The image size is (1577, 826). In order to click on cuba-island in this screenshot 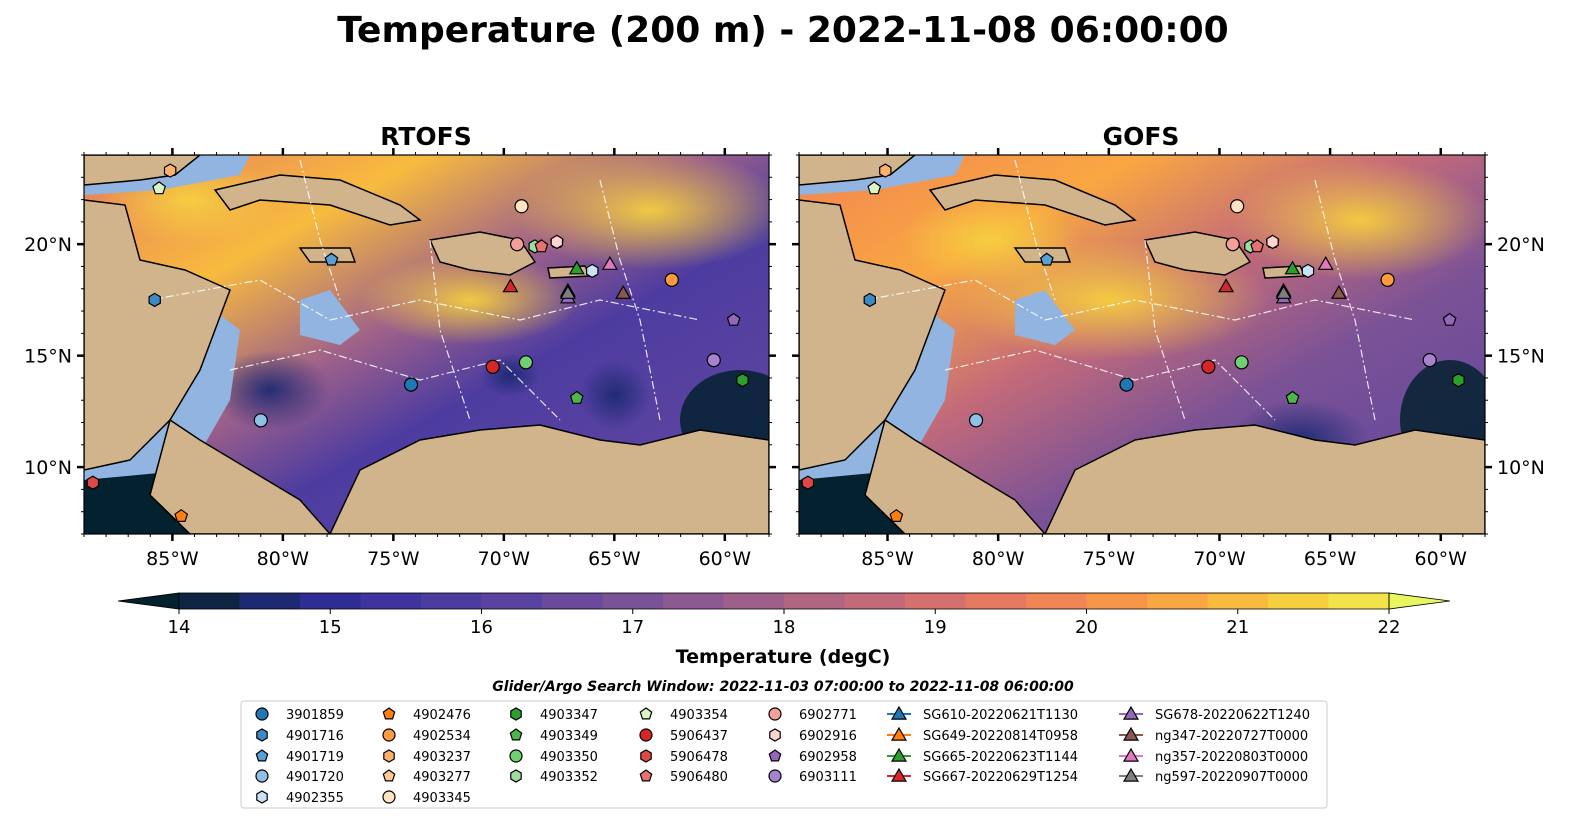, I will do `click(1032, 200)`.